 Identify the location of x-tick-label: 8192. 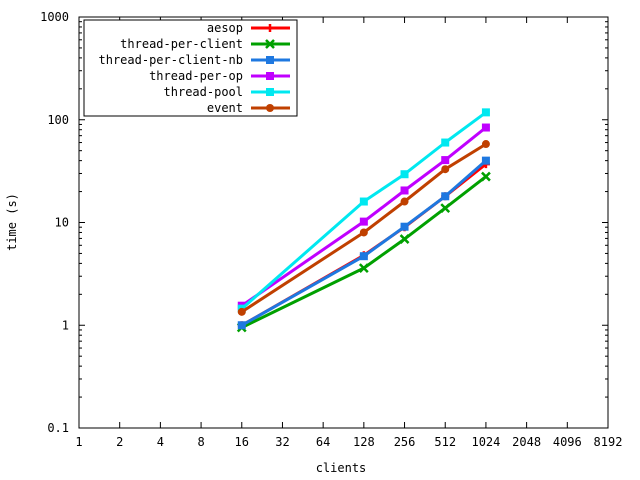
(608, 442).